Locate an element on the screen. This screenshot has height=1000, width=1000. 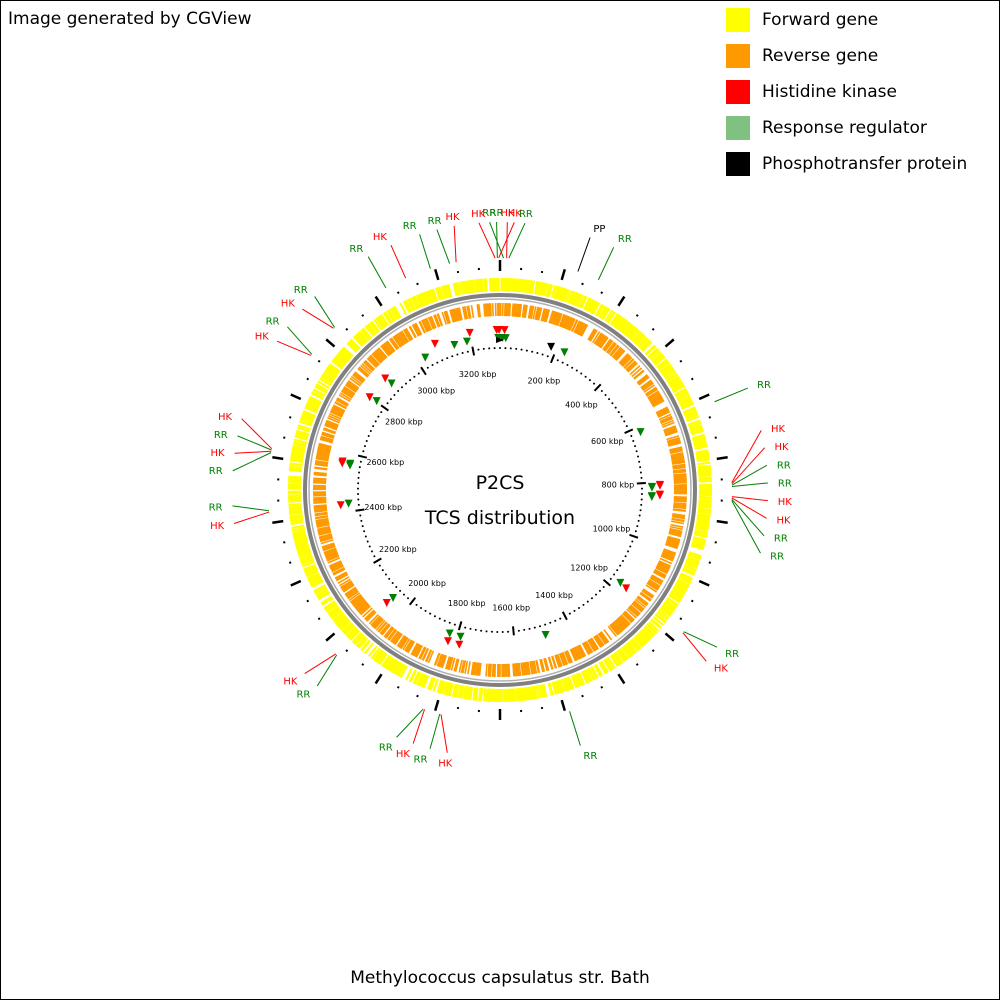
rr-label: RR is located at coordinates (216, 507).